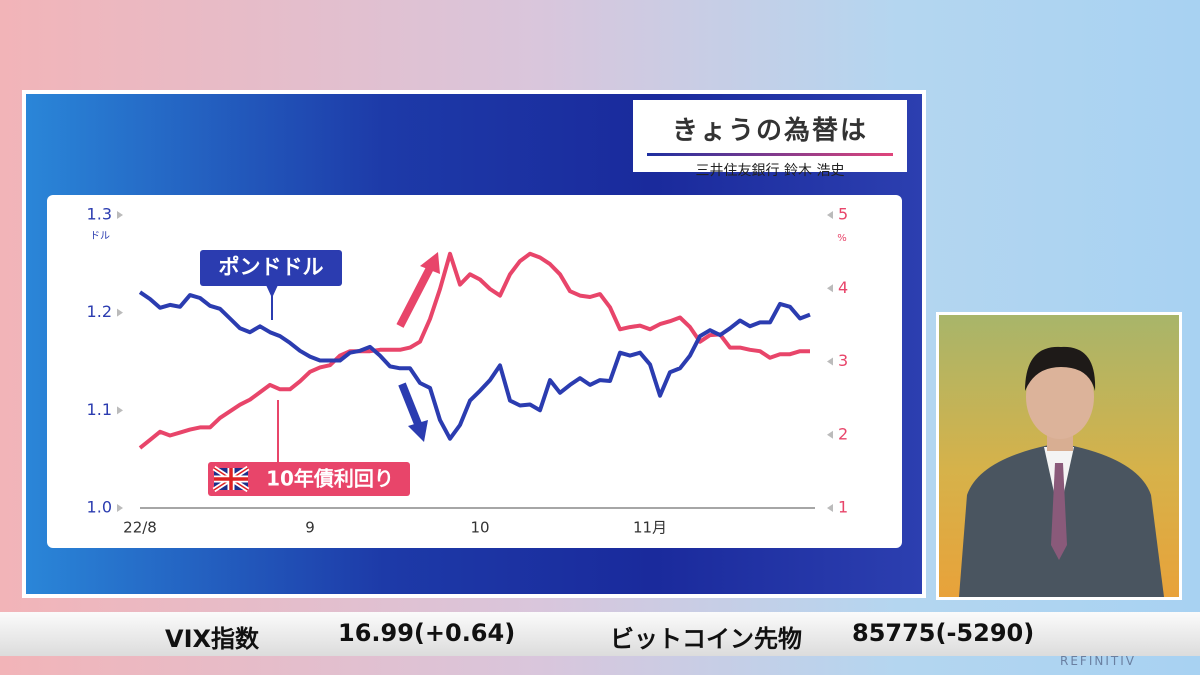 Image resolution: width=1200 pixels, height=675 pixels. I want to click on x-tick-label: 10, so click(479, 528).